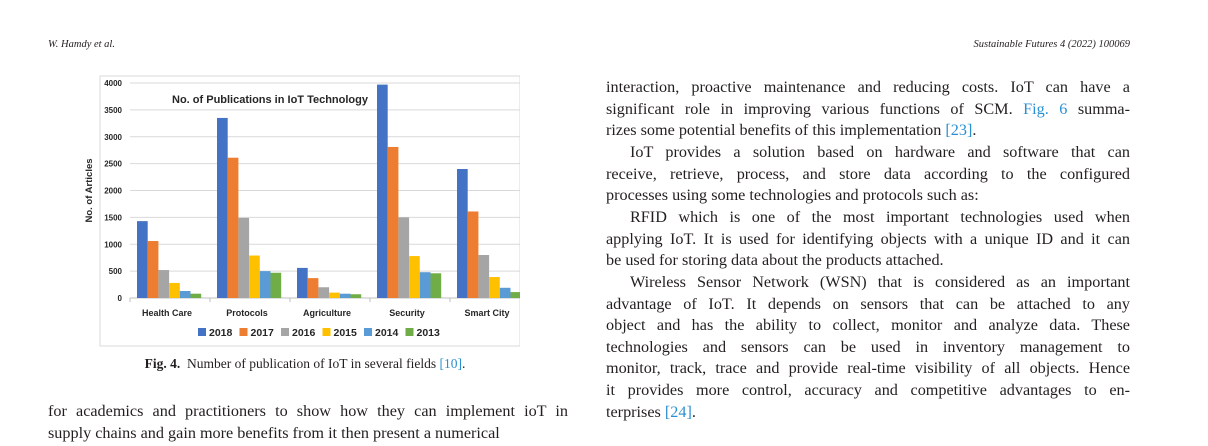 Image resolution: width=1208 pixels, height=446 pixels. I want to click on legend-label-2015: 2015, so click(346, 333).